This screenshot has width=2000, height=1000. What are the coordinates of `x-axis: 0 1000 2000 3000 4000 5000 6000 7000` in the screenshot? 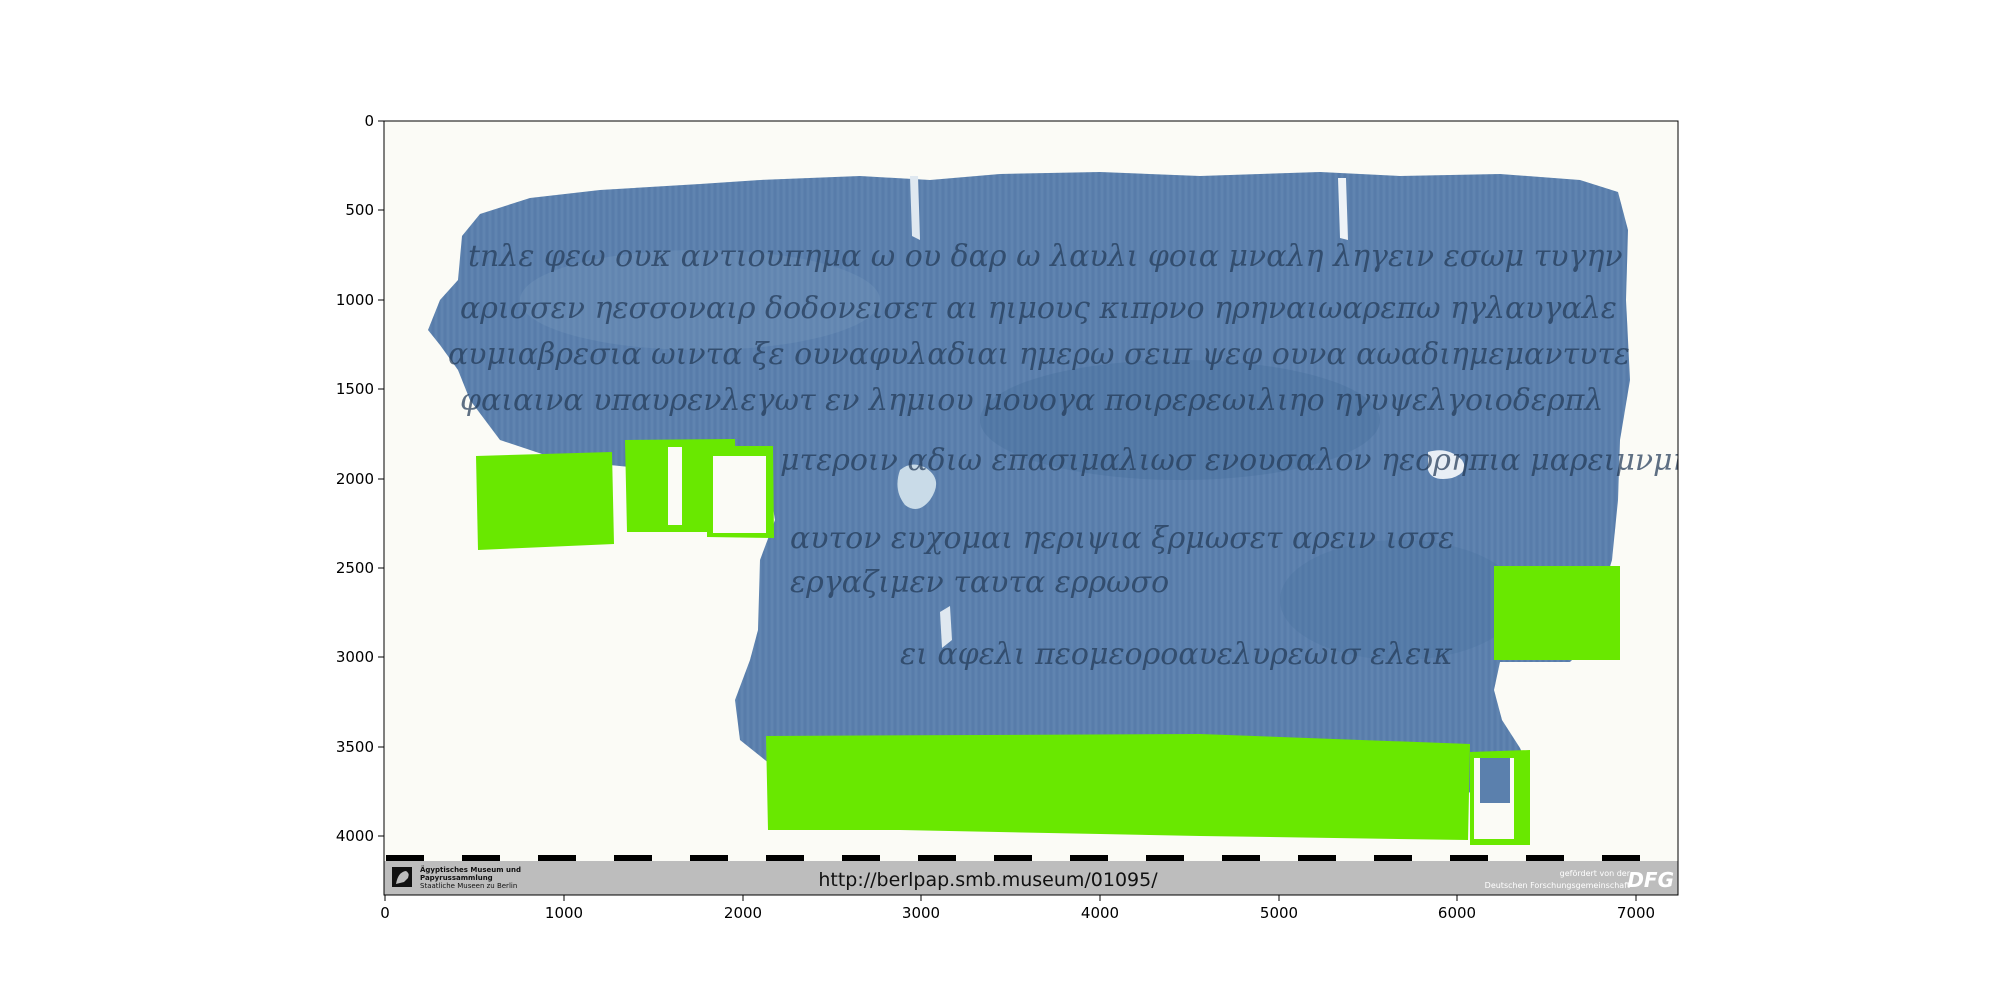 It's located at (1017, 908).